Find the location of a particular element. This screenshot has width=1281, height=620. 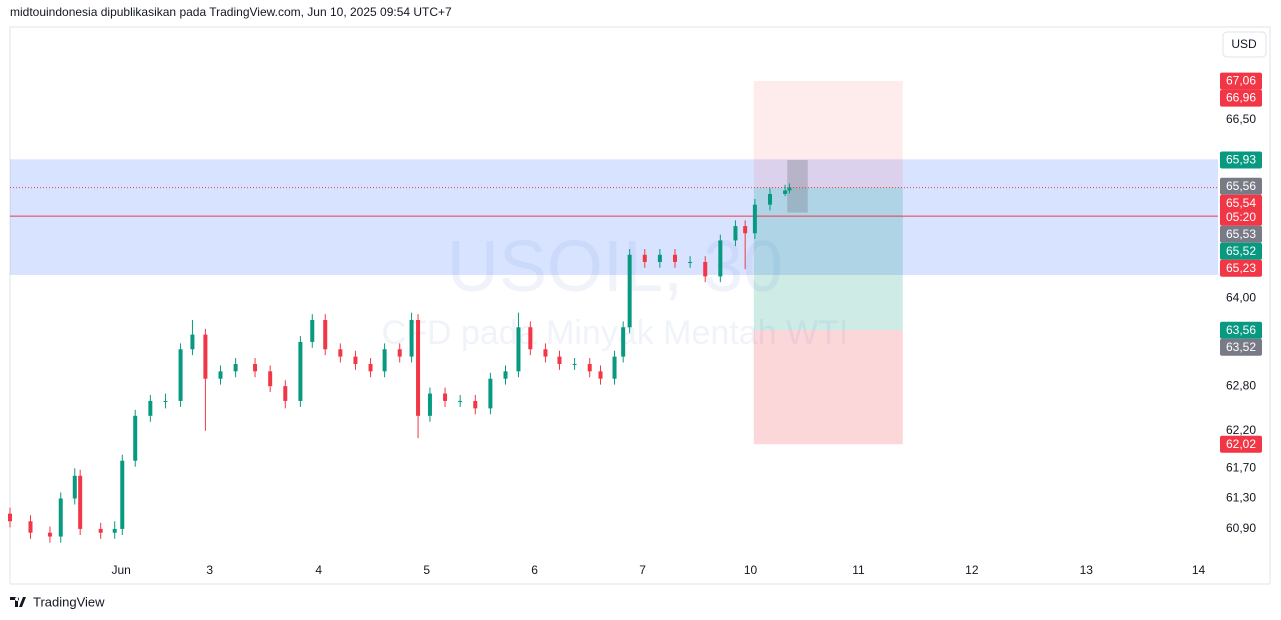

x-tick-label: 3 is located at coordinates (209, 570).